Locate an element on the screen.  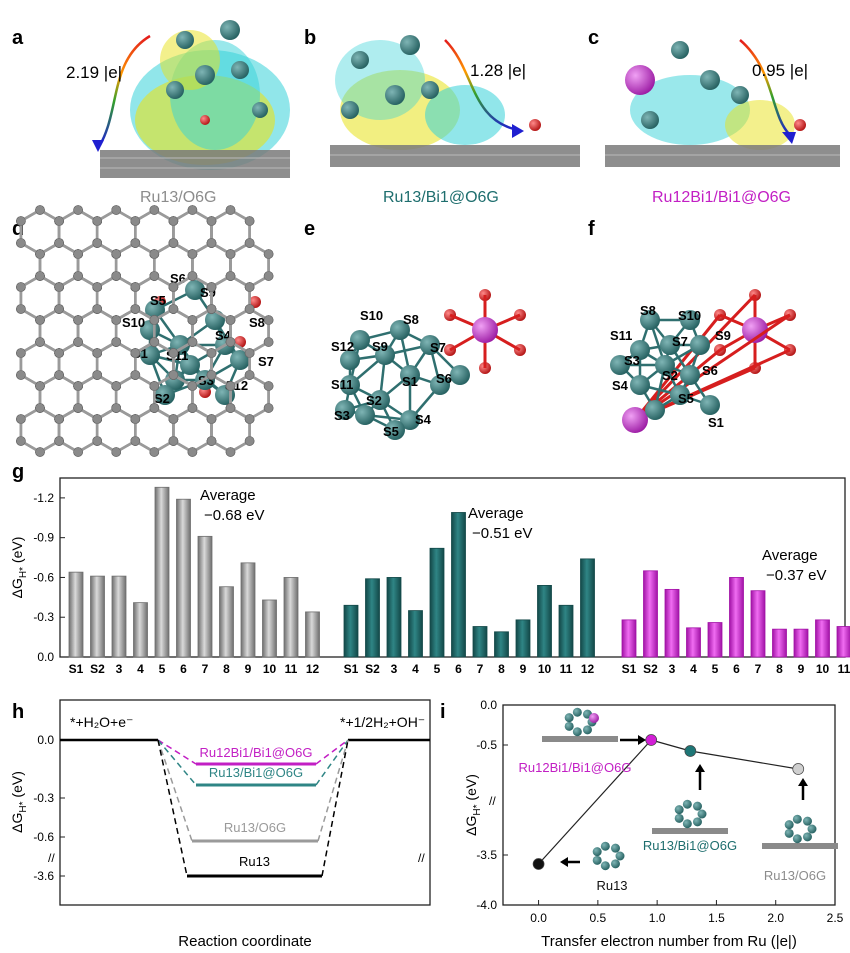
pointer-arrowhead is located at coordinates (700, 768).